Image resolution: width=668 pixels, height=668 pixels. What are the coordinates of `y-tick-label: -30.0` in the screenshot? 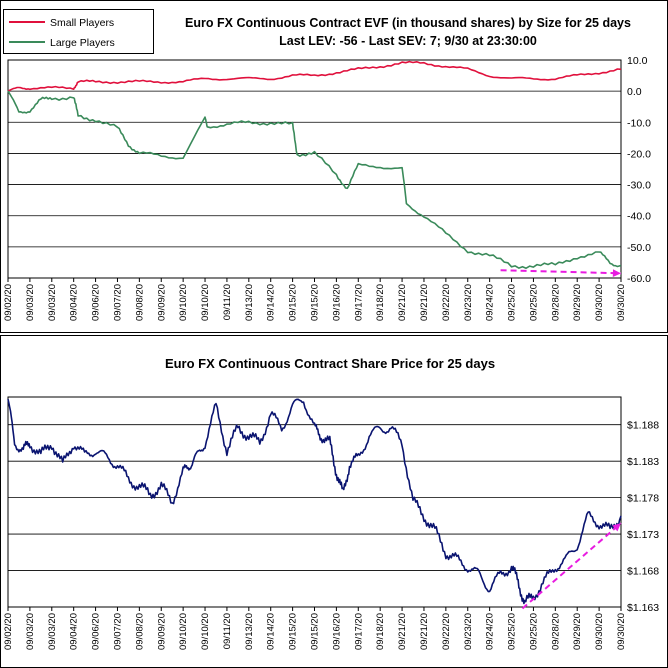 It's located at (639, 186).